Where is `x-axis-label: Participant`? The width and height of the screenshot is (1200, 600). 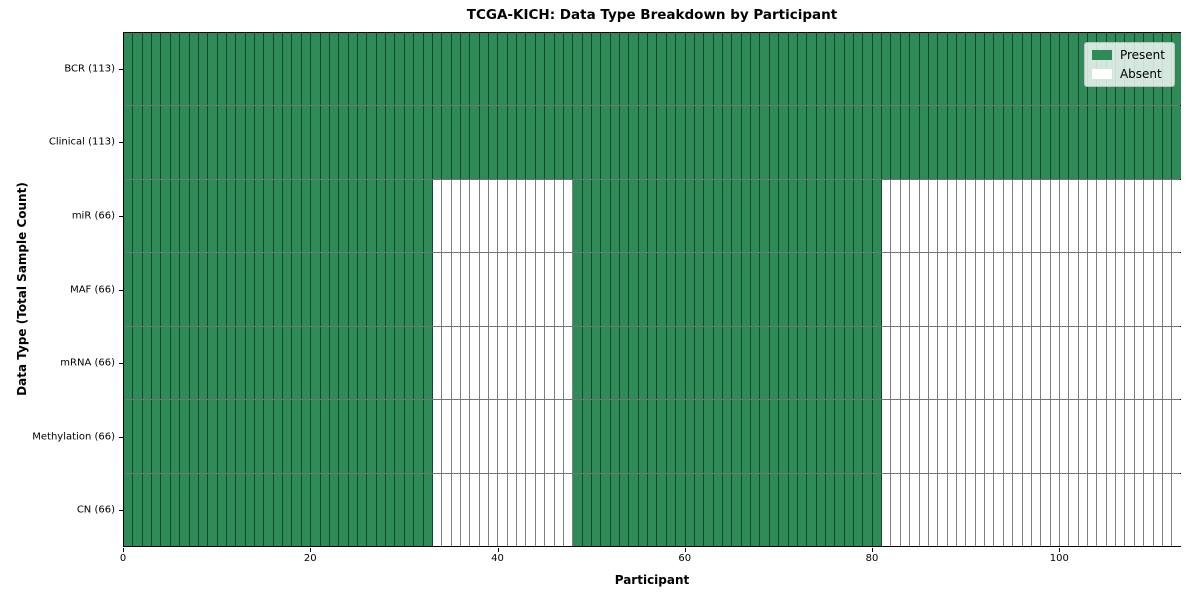
x-axis-label: Participant is located at coordinates (652, 580).